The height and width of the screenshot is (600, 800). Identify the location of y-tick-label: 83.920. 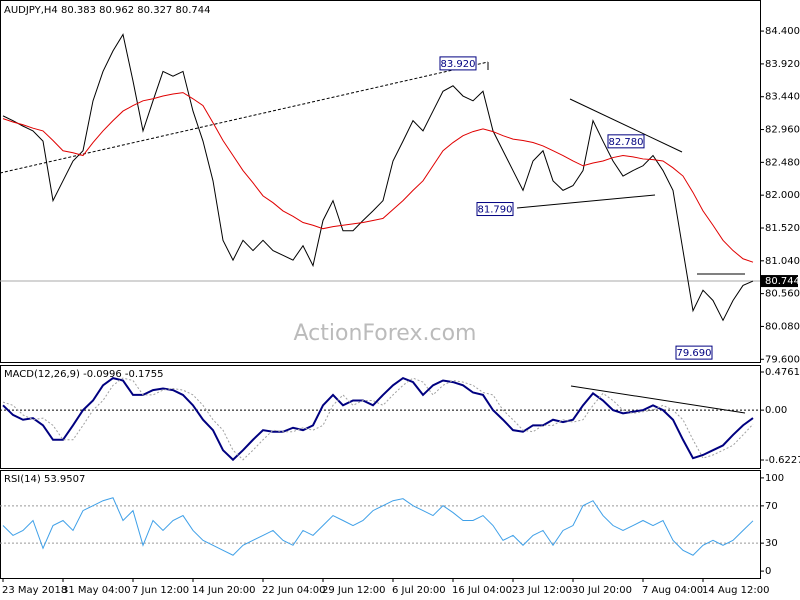
(782, 64).